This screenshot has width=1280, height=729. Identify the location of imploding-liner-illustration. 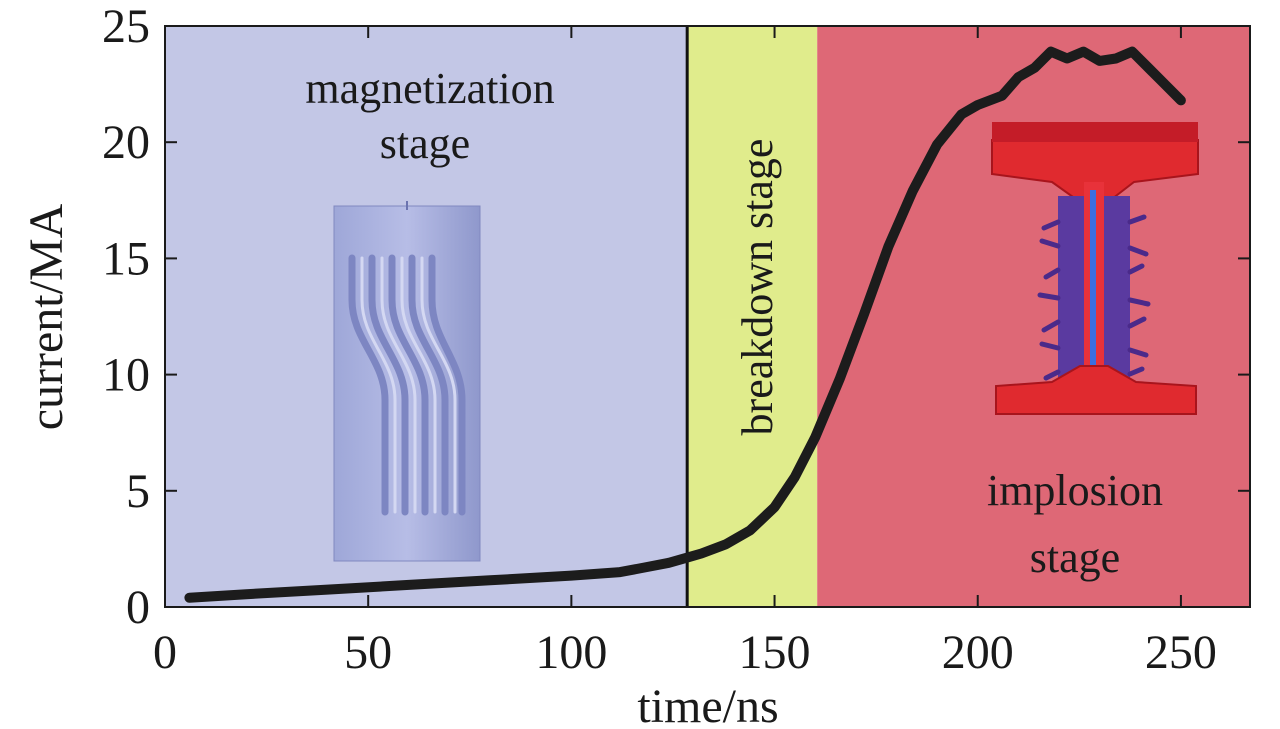
(1095, 268).